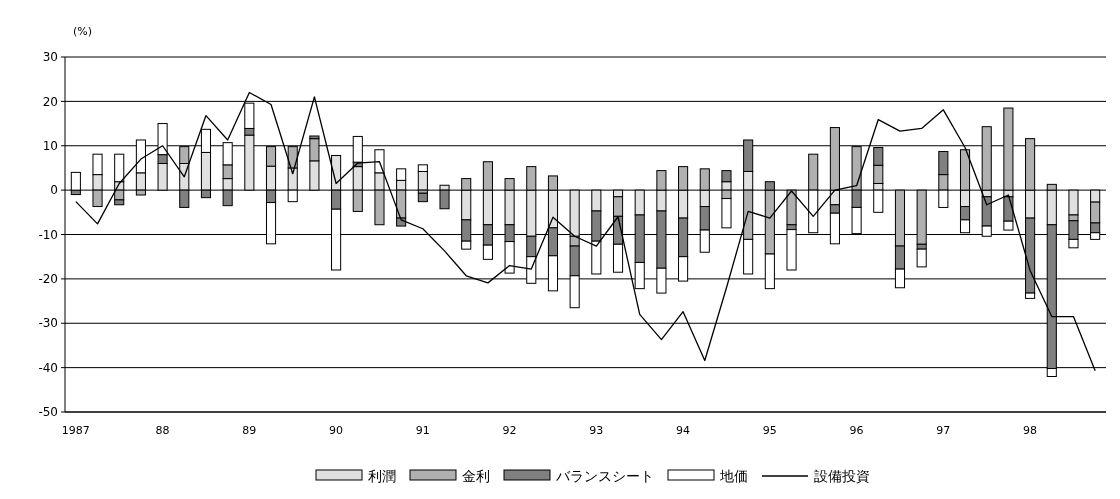  Describe the element at coordinates (382, 476) in the screenshot. I see `legend-label: 利潤` at that location.